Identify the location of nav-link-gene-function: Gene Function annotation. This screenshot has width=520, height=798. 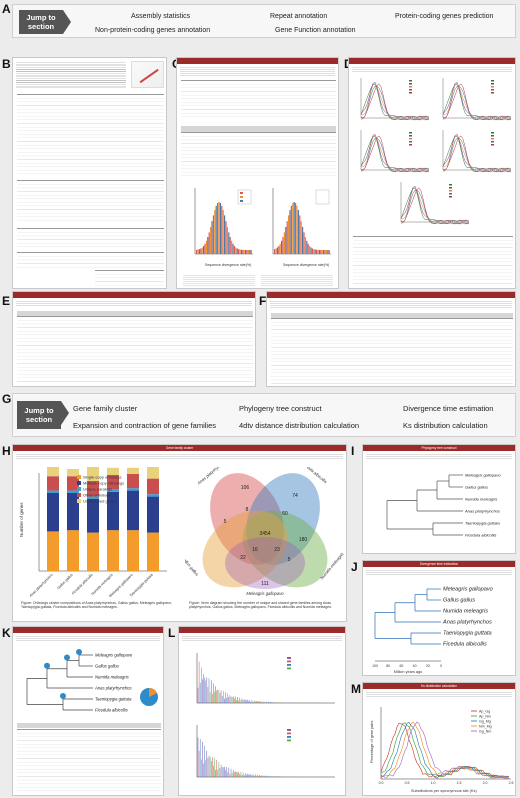
(315, 30).